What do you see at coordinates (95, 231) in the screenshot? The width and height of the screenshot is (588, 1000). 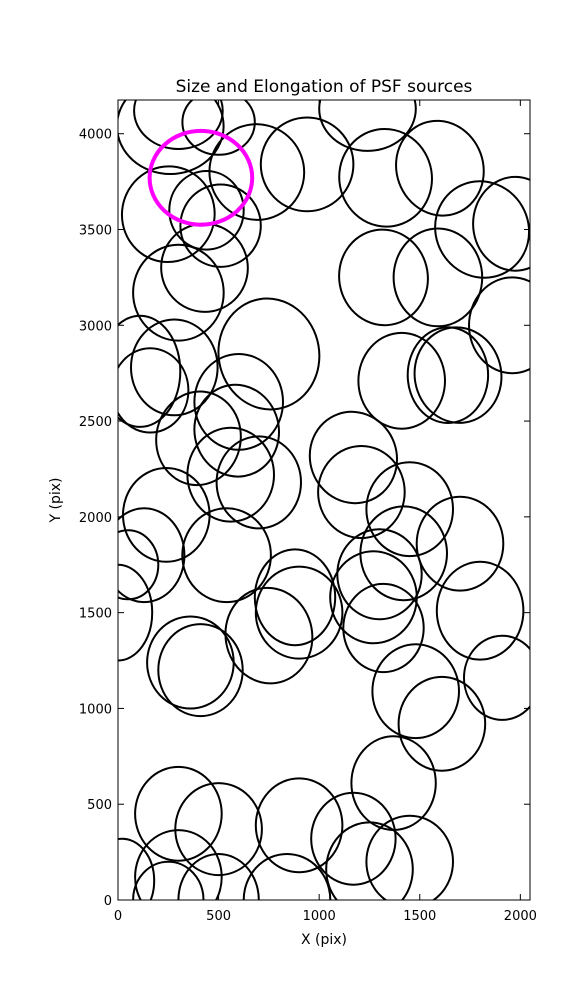 I see `y-tick-label: 3500` at bounding box center [95, 231].